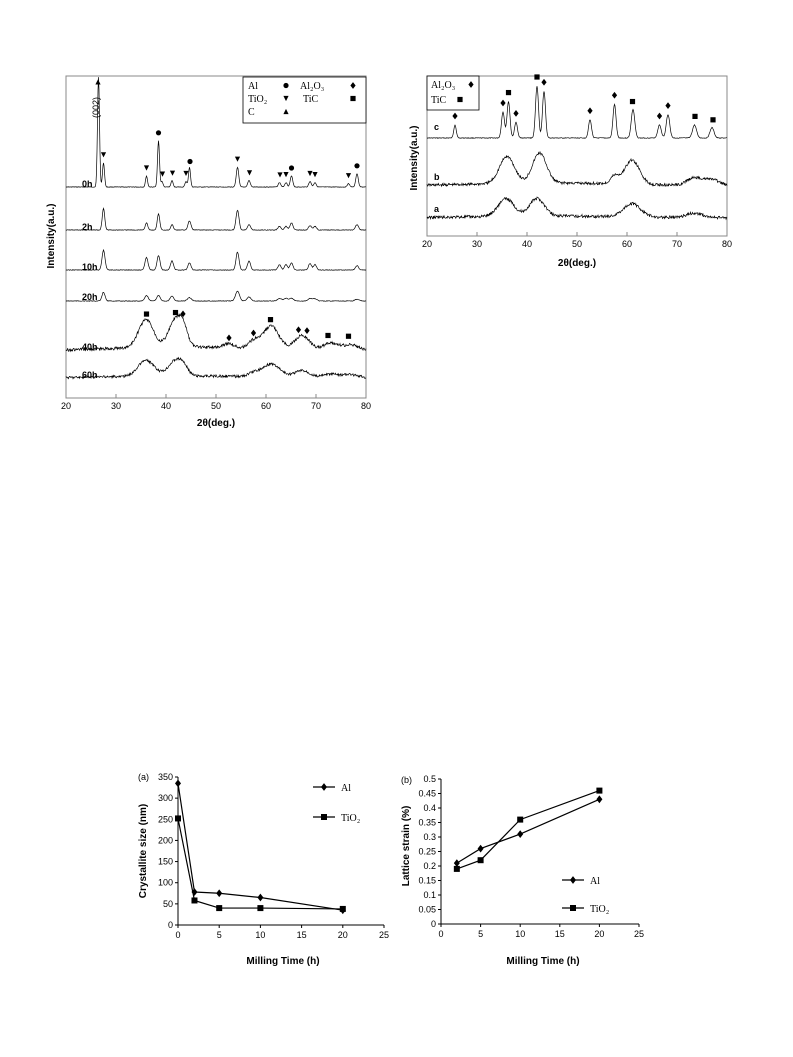 The height and width of the screenshot is (1057, 793). Describe the element at coordinates (90, 375) in the screenshot. I see `pattern-label-60h: 60h` at that location.